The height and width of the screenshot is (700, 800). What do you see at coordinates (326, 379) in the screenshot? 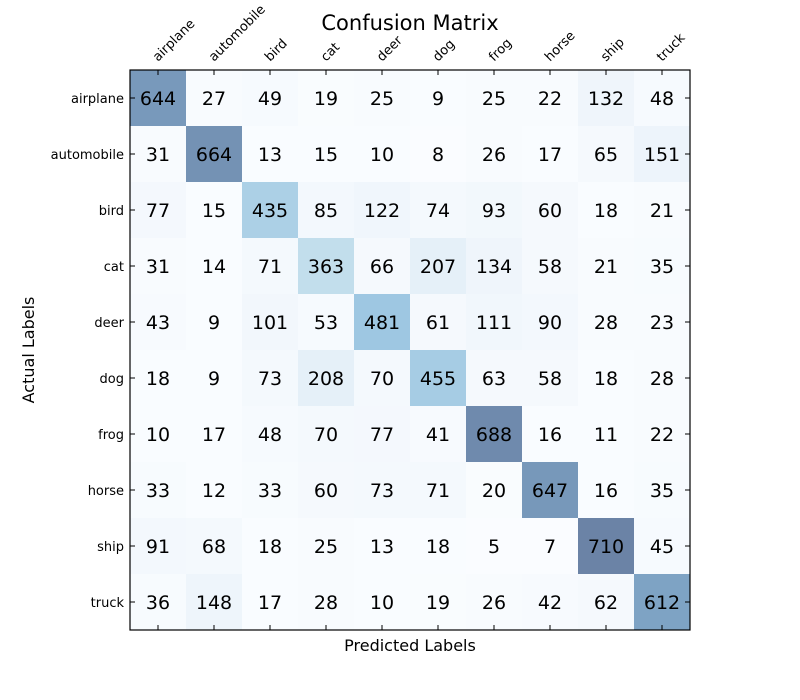
I see `cell-value-label: 208` at bounding box center [326, 379].